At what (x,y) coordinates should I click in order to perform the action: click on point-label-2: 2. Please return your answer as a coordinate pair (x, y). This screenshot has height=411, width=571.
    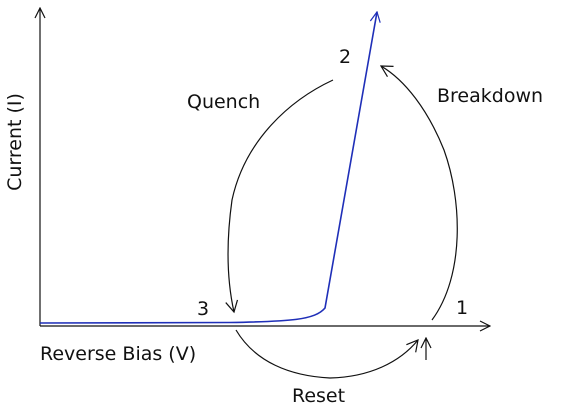
    Looking at the image, I should click on (345, 57).